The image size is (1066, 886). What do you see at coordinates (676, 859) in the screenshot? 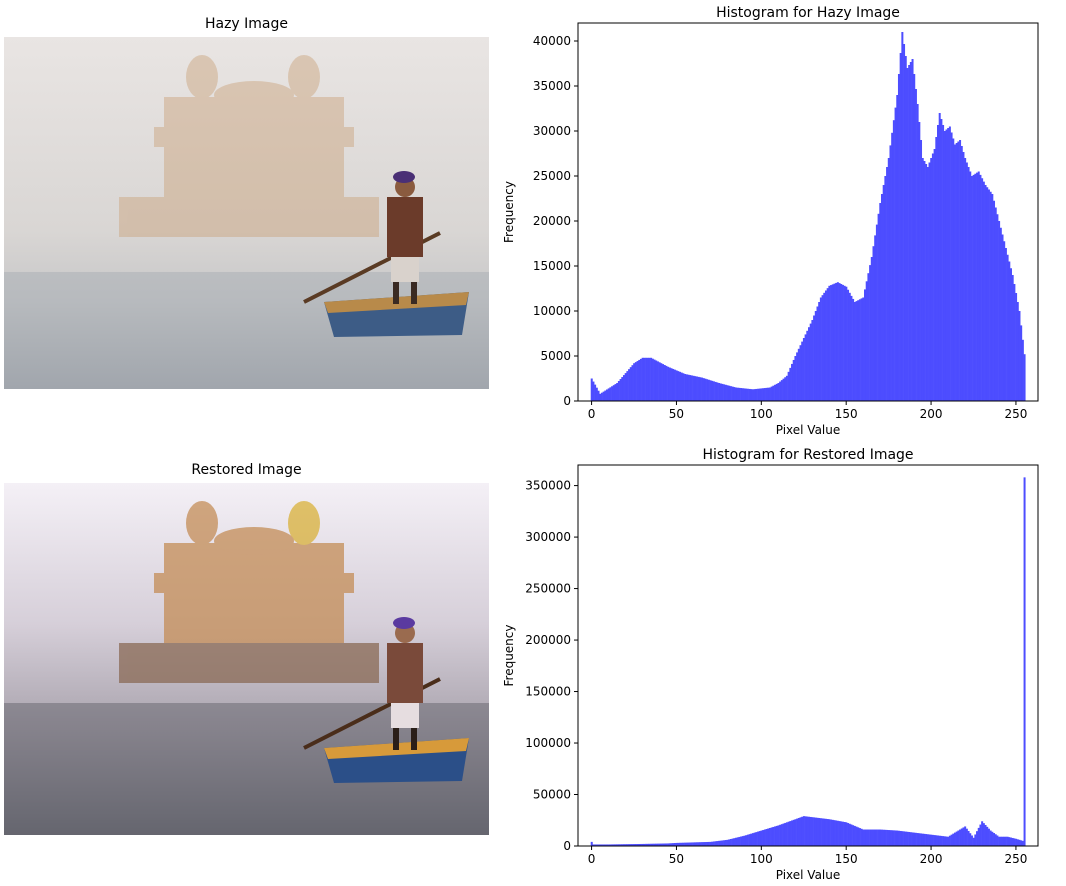
I see `x-tick-label: 50` at bounding box center [676, 859].